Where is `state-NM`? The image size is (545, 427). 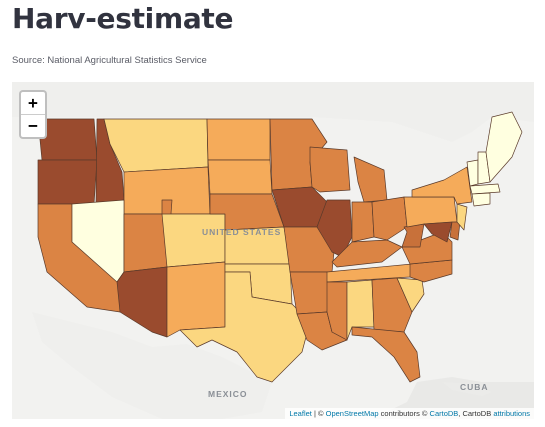
state-NM is located at coordinates (196, 299).